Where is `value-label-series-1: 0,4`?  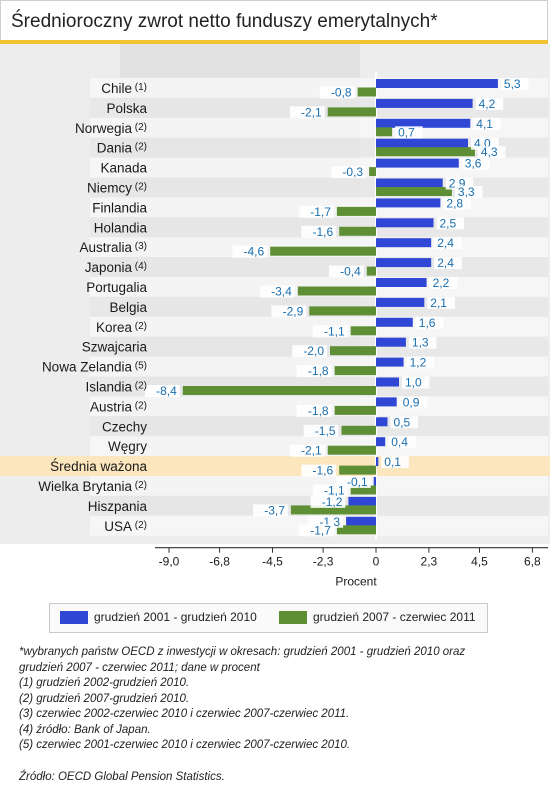
value-label-series-1: 0,4 is located at coordinates (399, 442).